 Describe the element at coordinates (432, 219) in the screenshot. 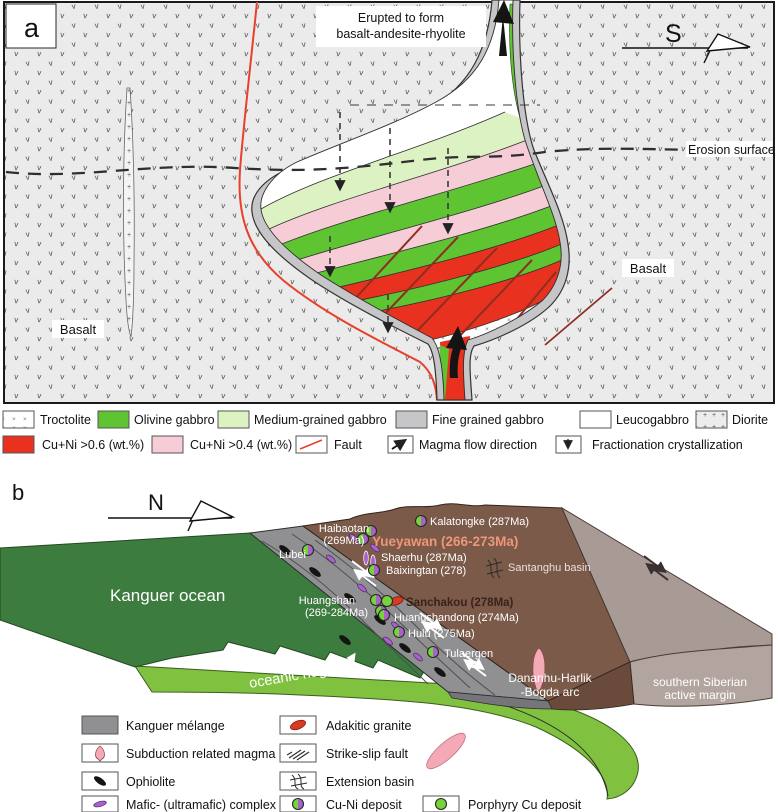

I see `fractionation-arrows` at that location.